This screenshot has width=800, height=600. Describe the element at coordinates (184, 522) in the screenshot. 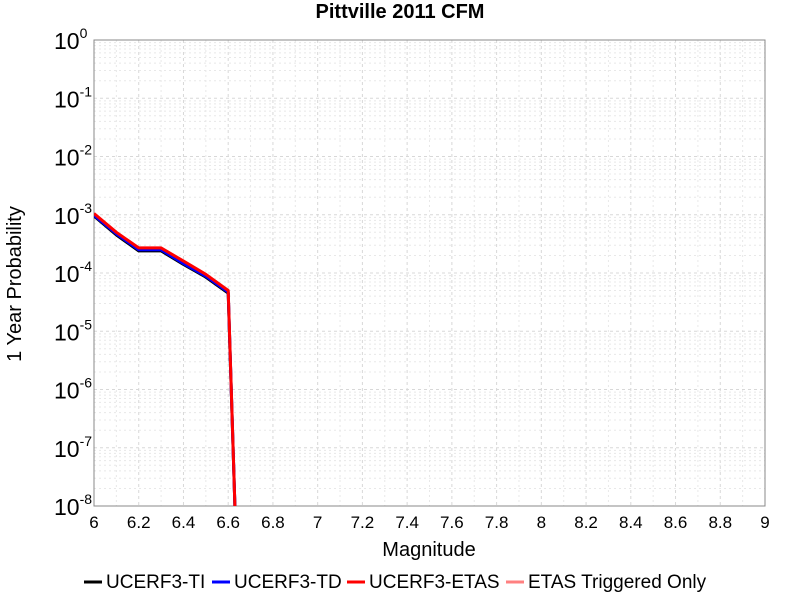

I see `x-tick-label: 6.4` at that location.